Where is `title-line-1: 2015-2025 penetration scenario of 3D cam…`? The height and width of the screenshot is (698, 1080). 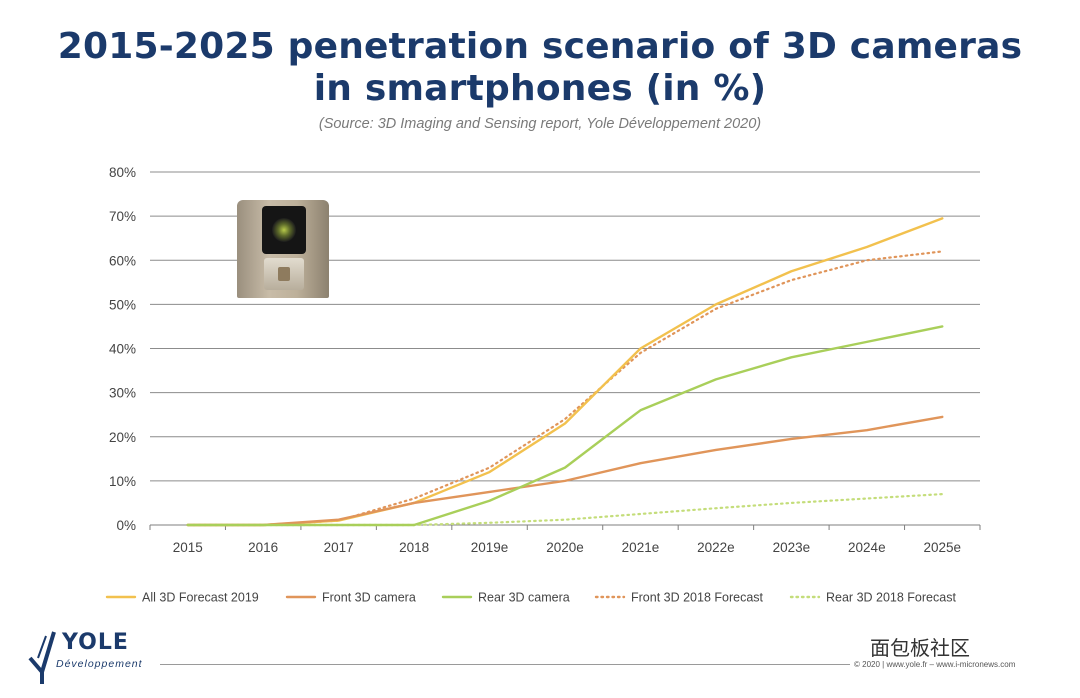 title-line-1: 2015-2025 penetration scenario of 3D cam… is located at coordinates (540, 46).